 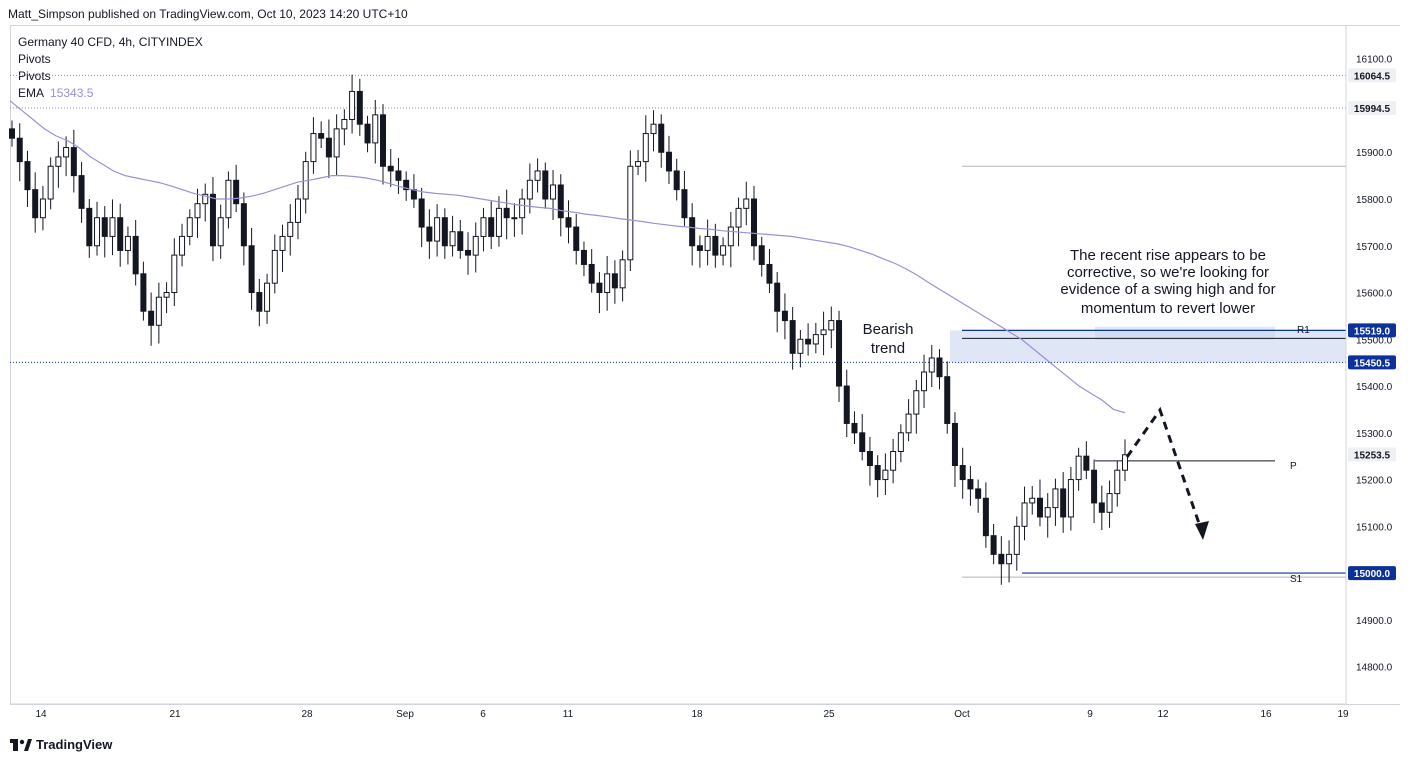 I want to click on note-line-4: momentum to revert lower, so click(x=1168, y=308).